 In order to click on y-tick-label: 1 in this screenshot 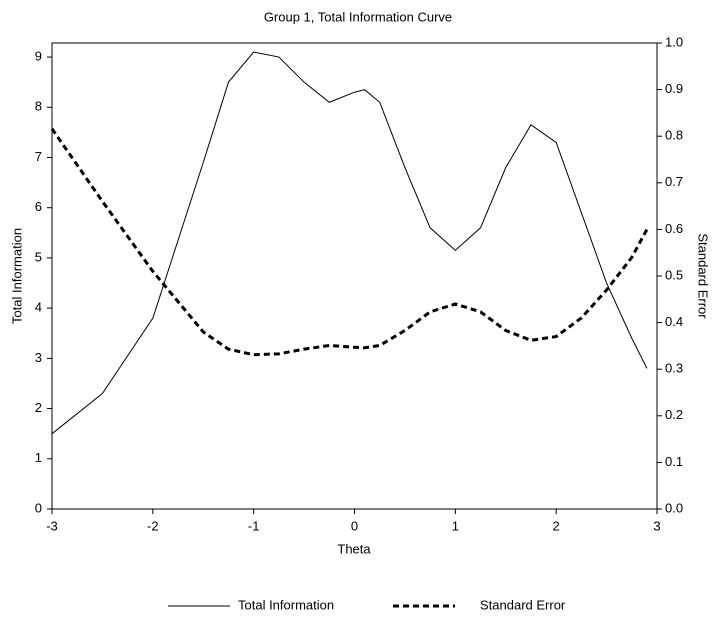, I will do `click(38, 457)`.